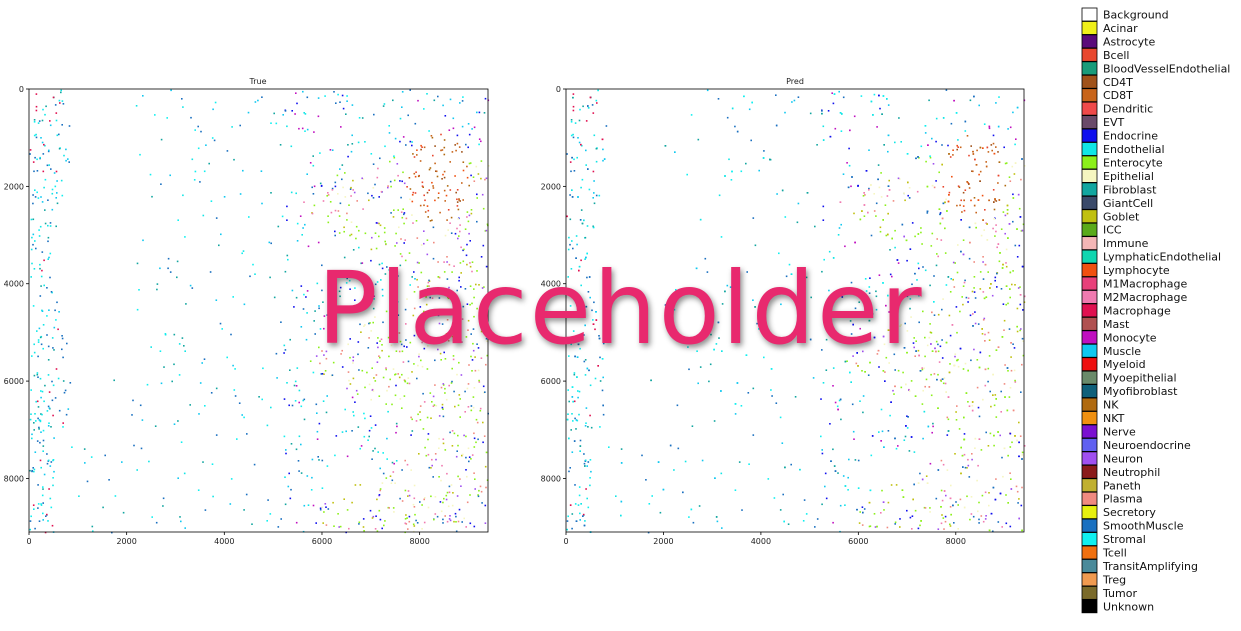 This screenshot has height=631, width=1241. I want to click on y-tick-label: 2000, so click(14, 186).